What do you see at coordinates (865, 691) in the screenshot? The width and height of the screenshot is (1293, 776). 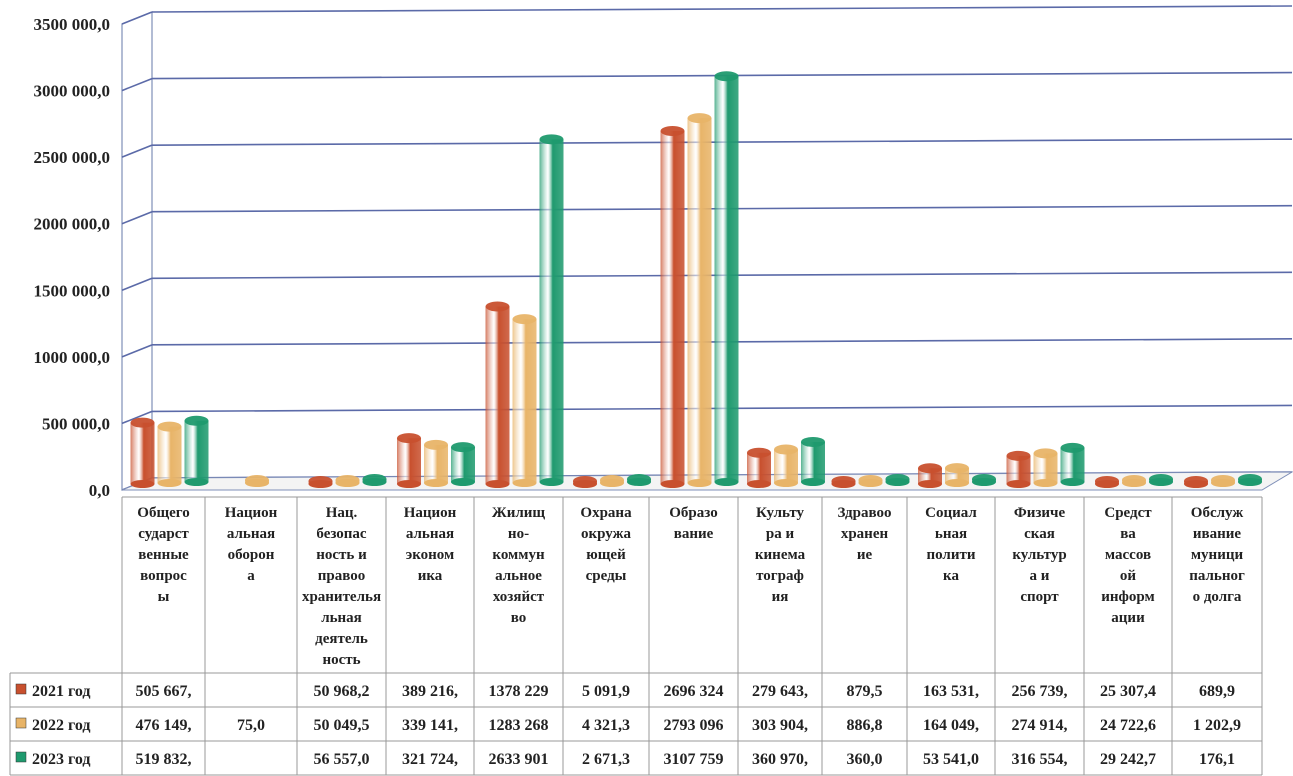 I see `data-label: 879,5` at bounding box center [865, 691].